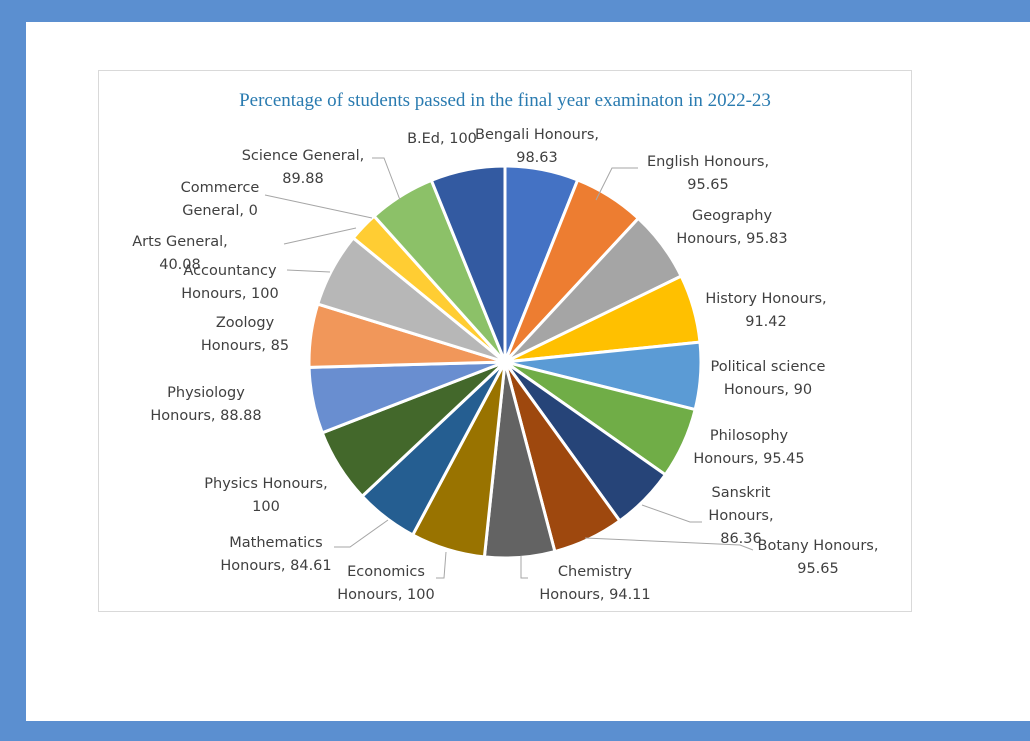 This screenshot has width=1030, height=741. What do you see at coordinates (748, 447) in the screenshot?
I see `data-label-philosophy-honours: Philosophy Honours, 95.45` at bounding box center [748, 447].